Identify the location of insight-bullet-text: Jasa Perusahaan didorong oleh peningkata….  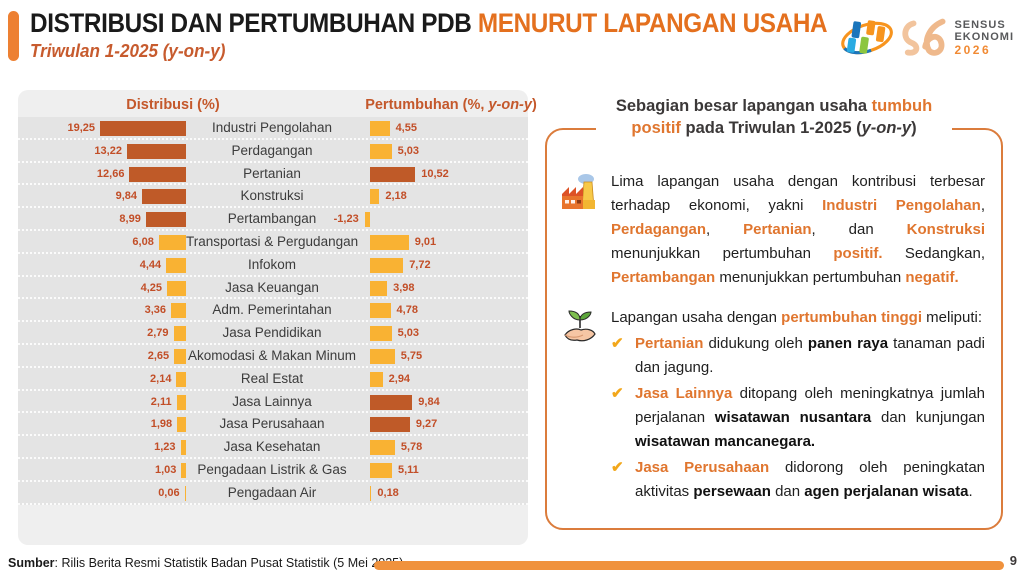
(810, 479).